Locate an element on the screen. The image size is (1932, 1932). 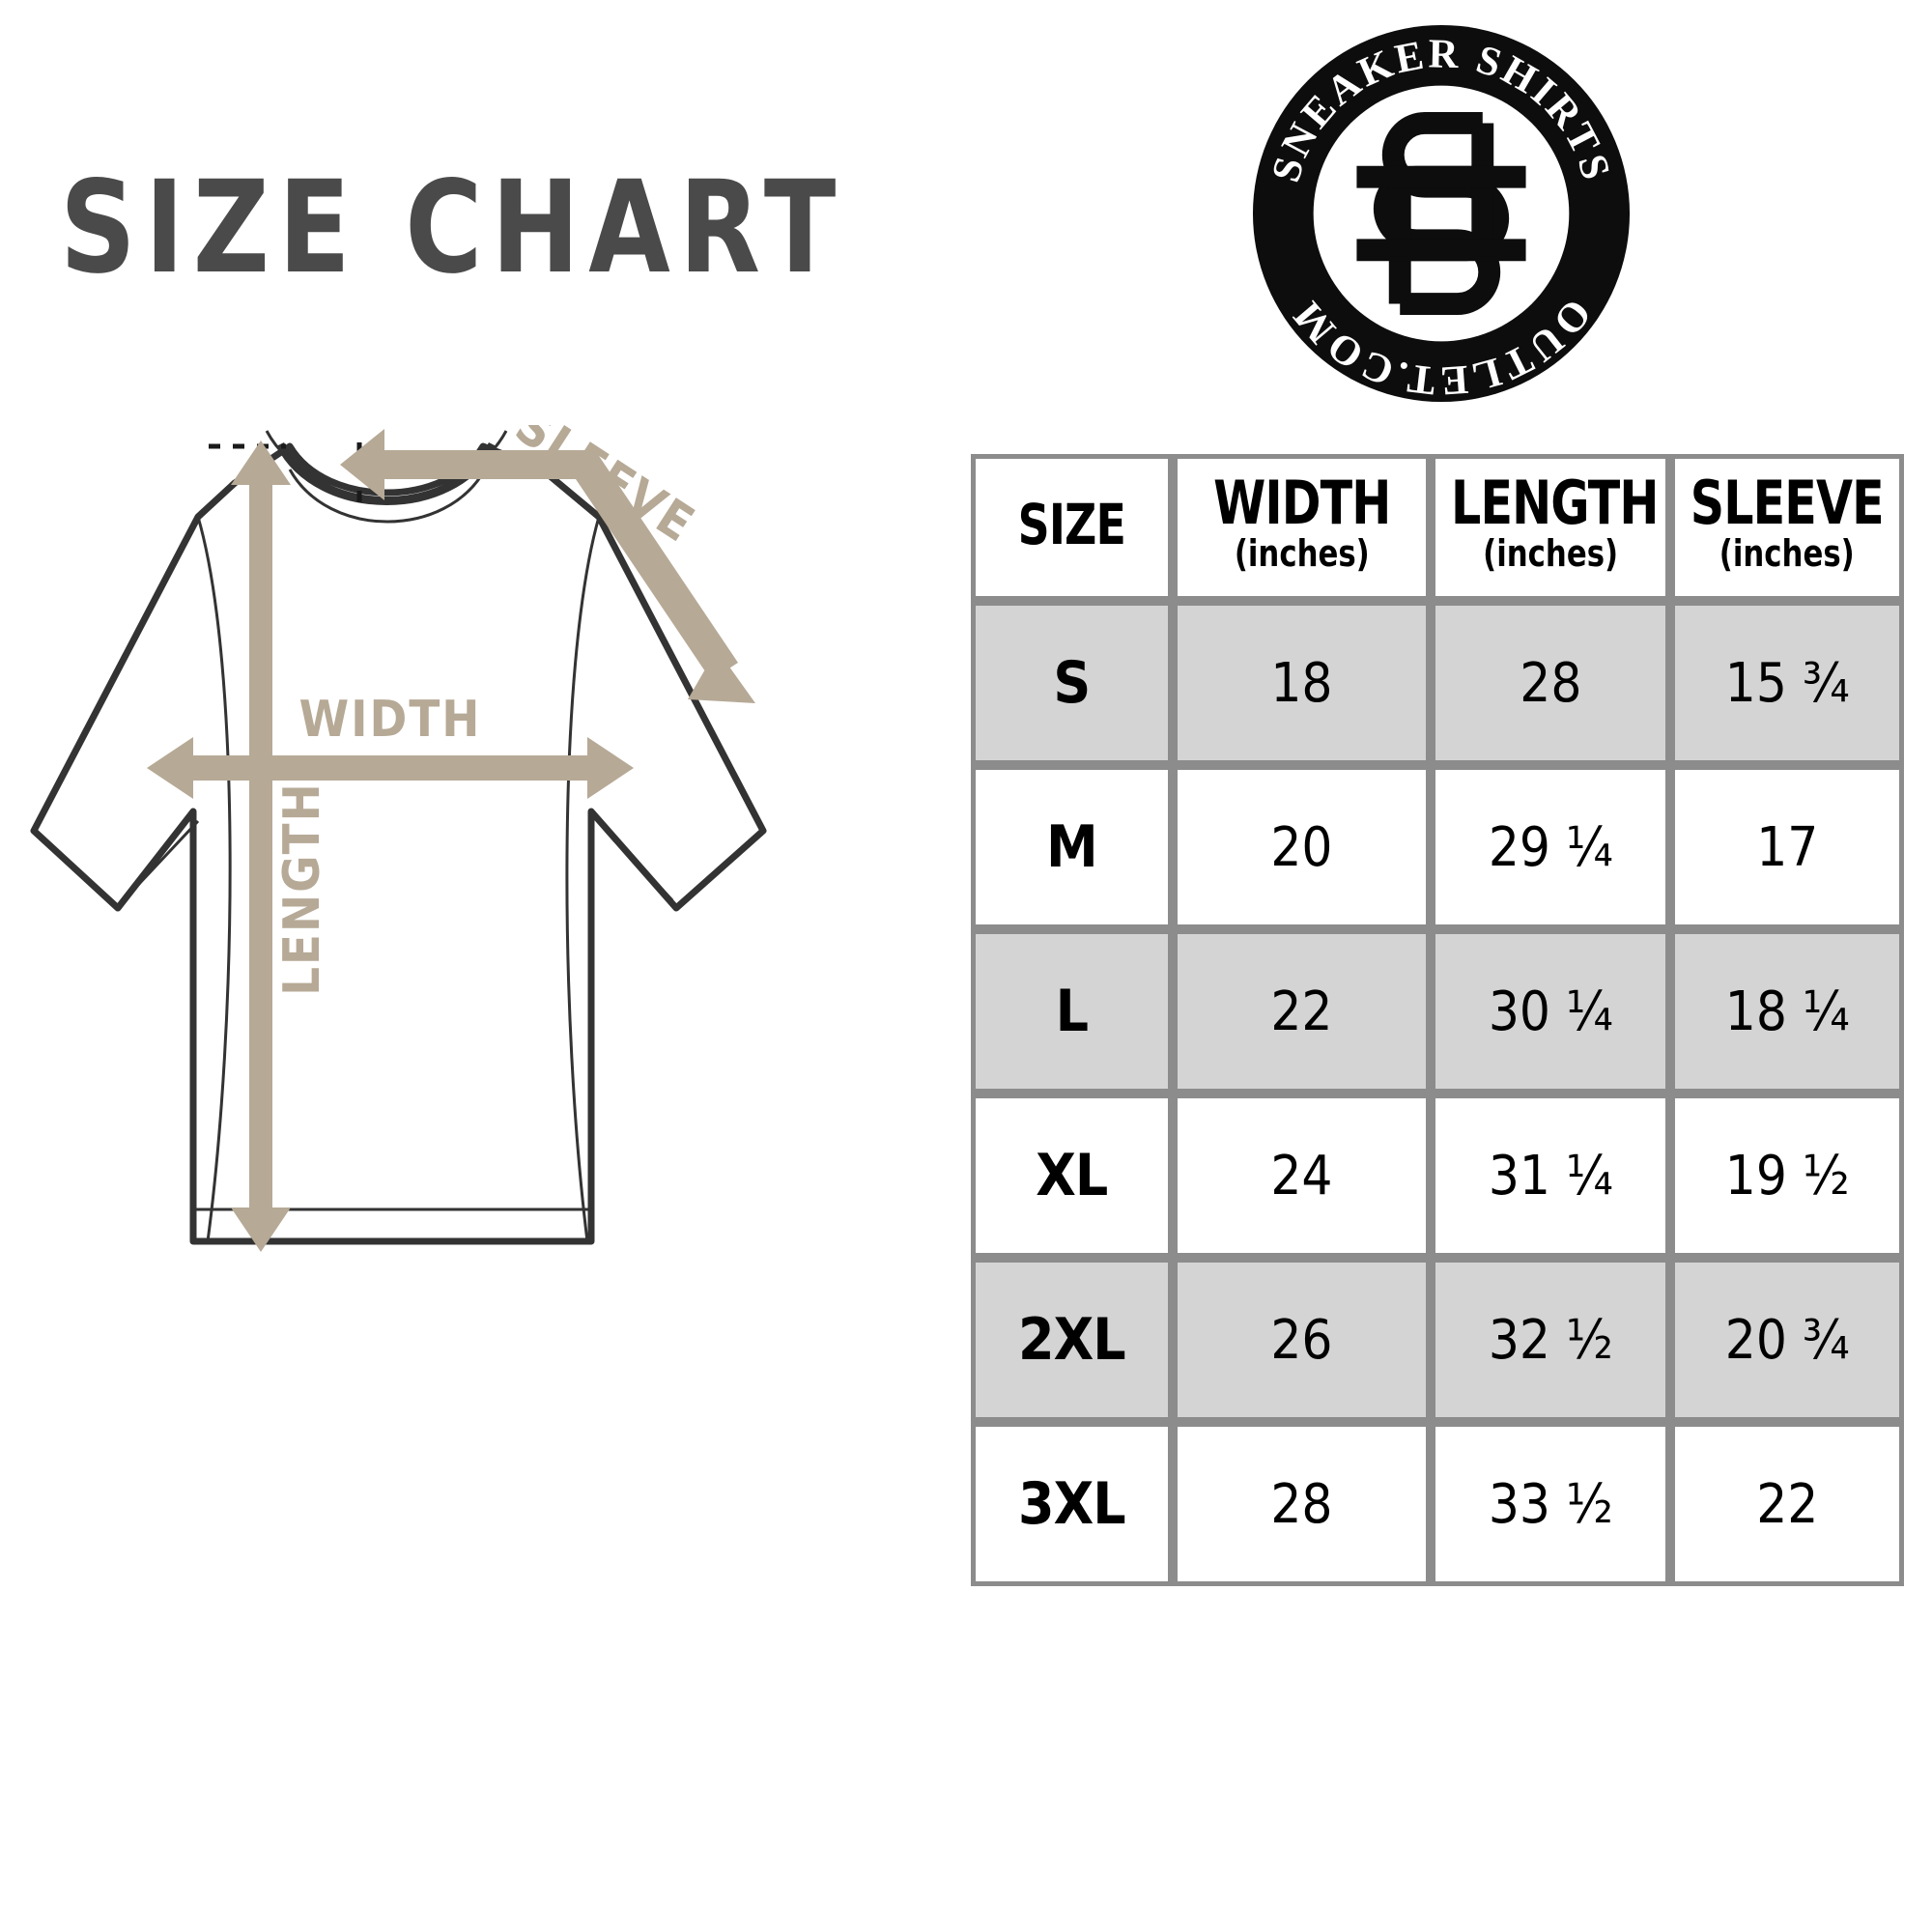
row-sleeve: 18 ¼ is located at coordinates (1787, 1011).